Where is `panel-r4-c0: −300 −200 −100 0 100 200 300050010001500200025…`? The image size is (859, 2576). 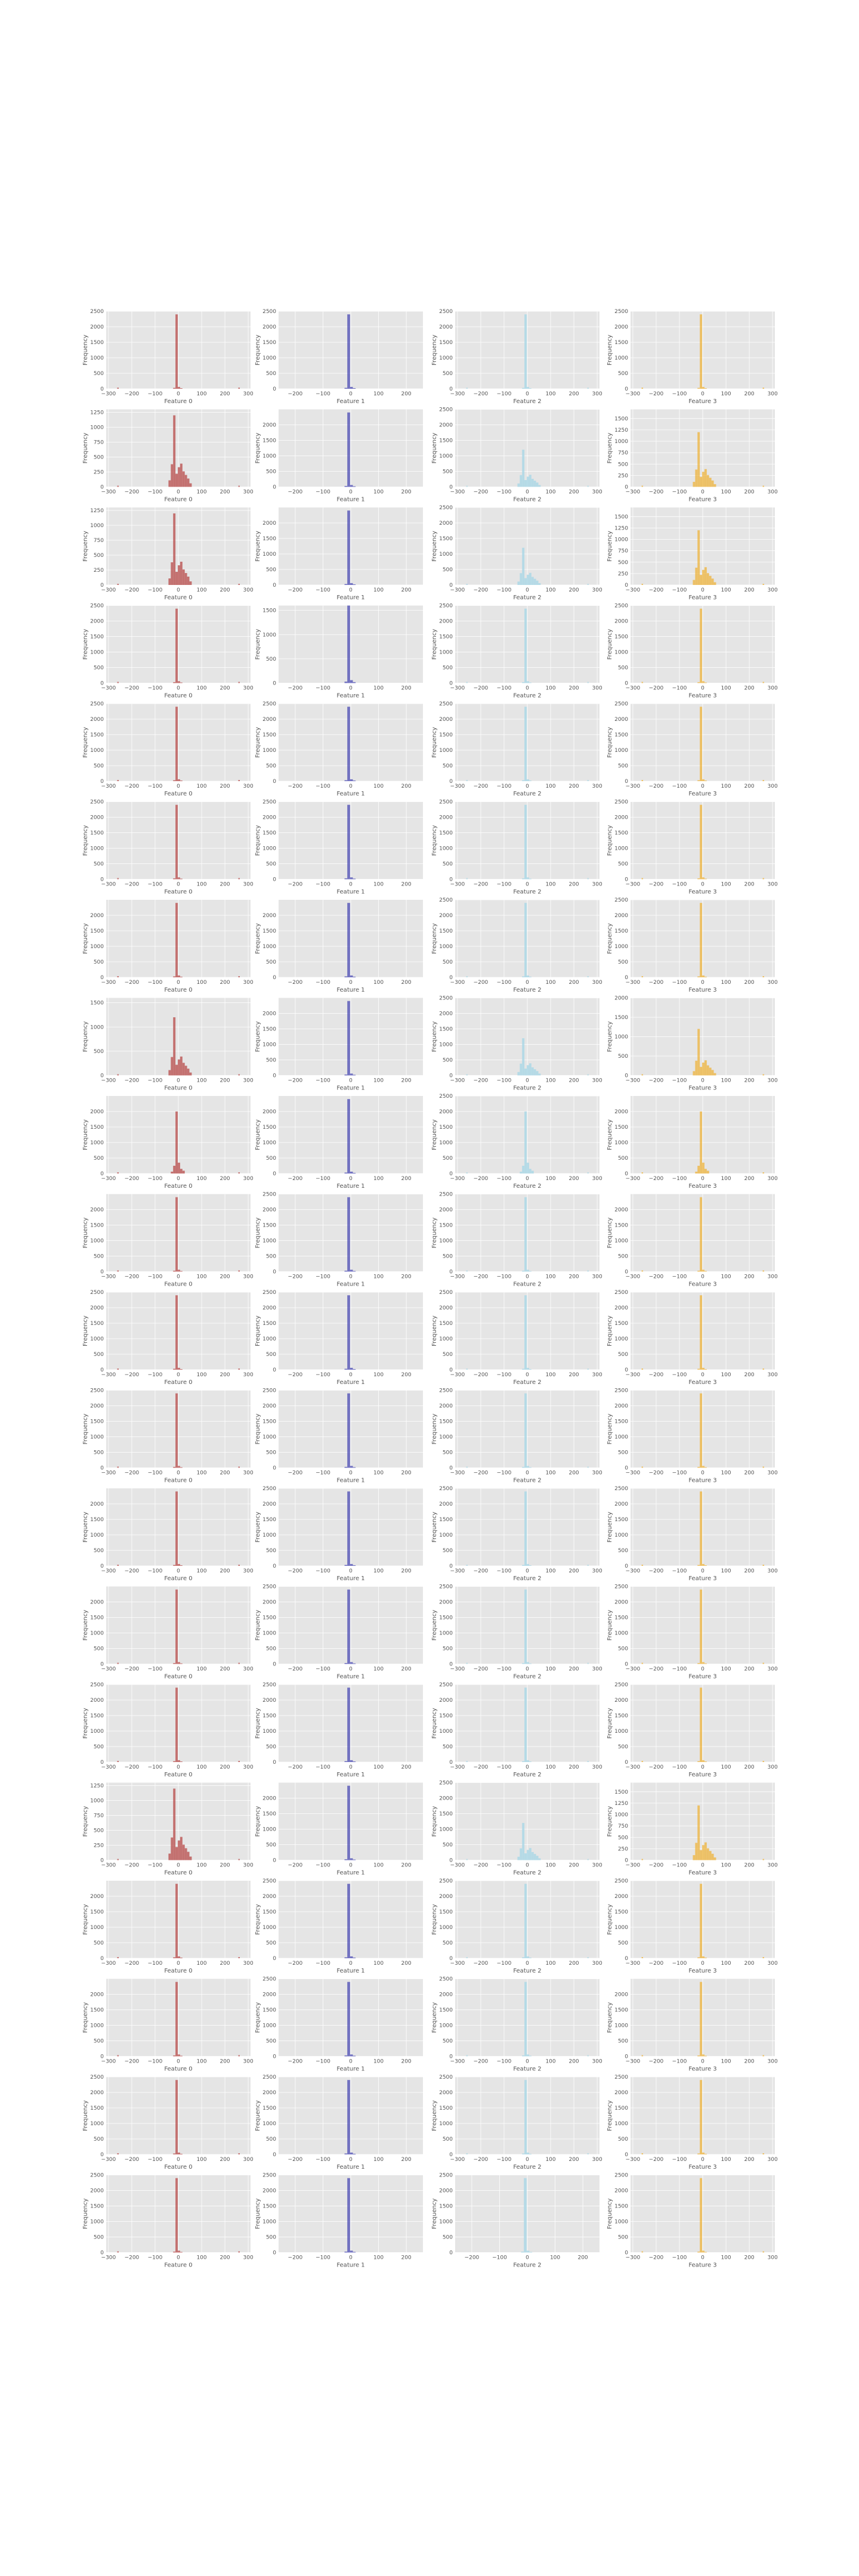
panel-r4-c0: −300 −200 −100 0 100 200 300050010001500200025… is located at coordinates (168, 749).